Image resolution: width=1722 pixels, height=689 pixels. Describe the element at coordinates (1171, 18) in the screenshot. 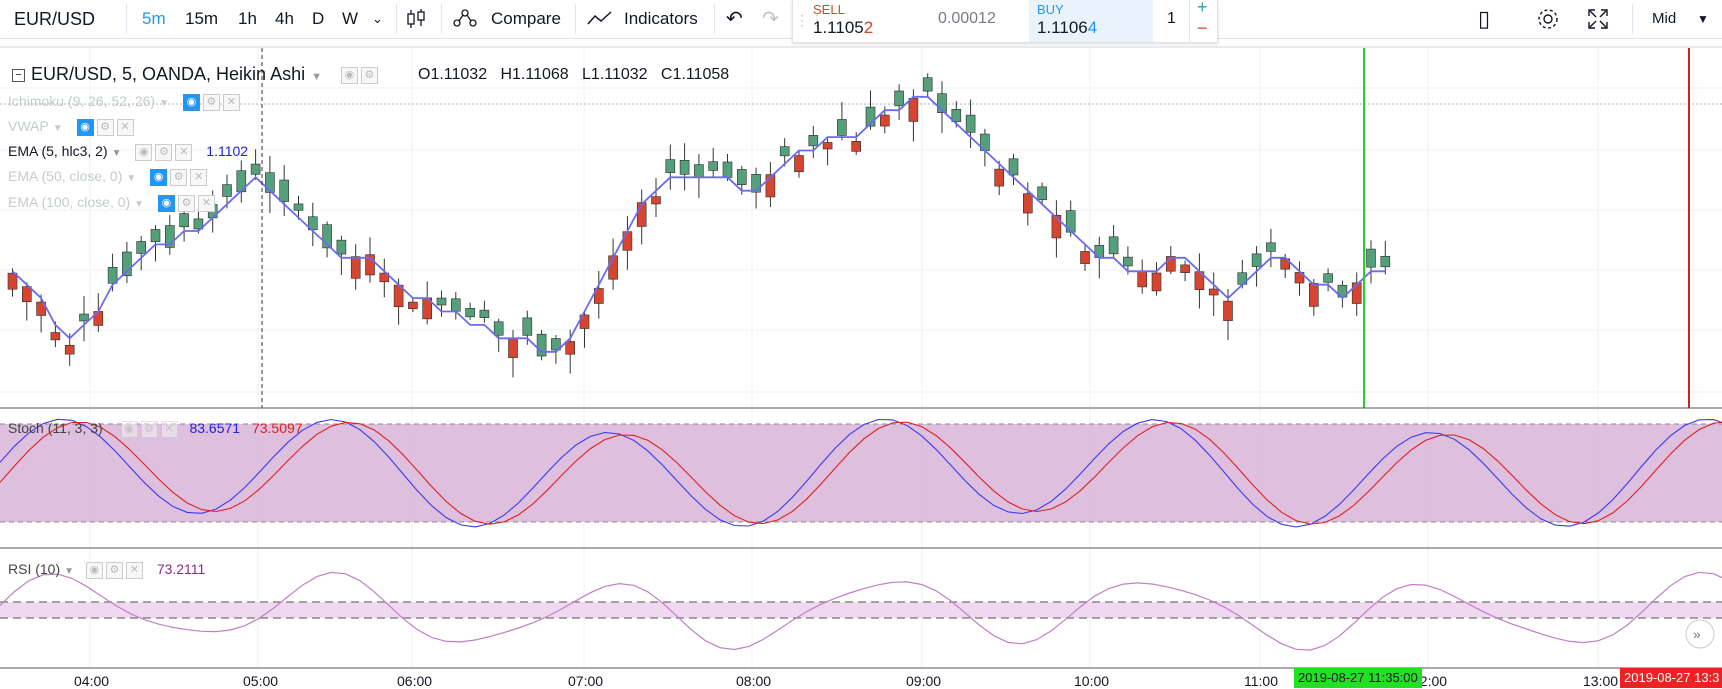

I see `quantity-field: 1` at that location.